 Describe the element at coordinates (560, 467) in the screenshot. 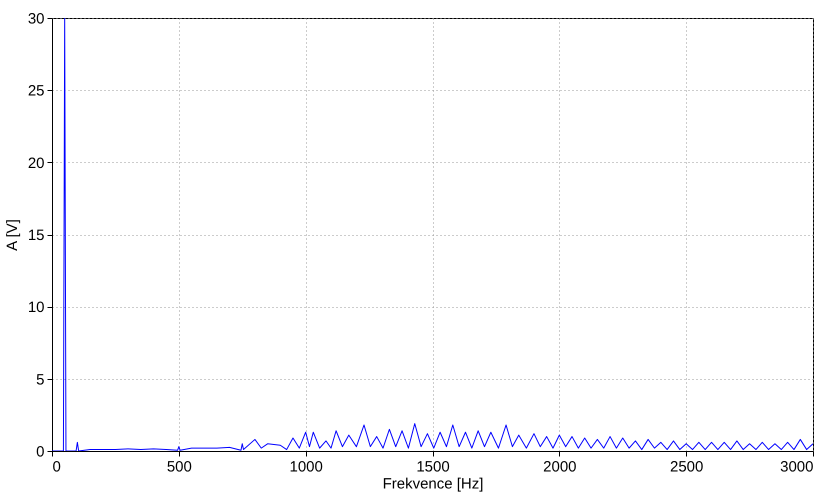

I see `x-tick-label: 2000` at that location.